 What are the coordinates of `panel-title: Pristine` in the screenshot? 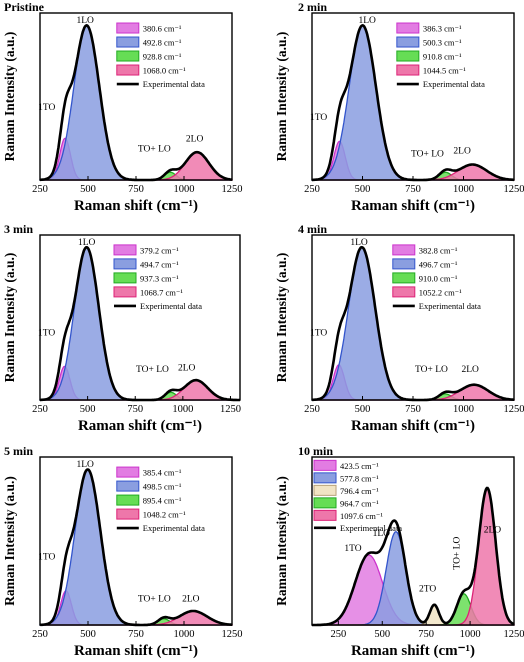 It's located at (24, 7).